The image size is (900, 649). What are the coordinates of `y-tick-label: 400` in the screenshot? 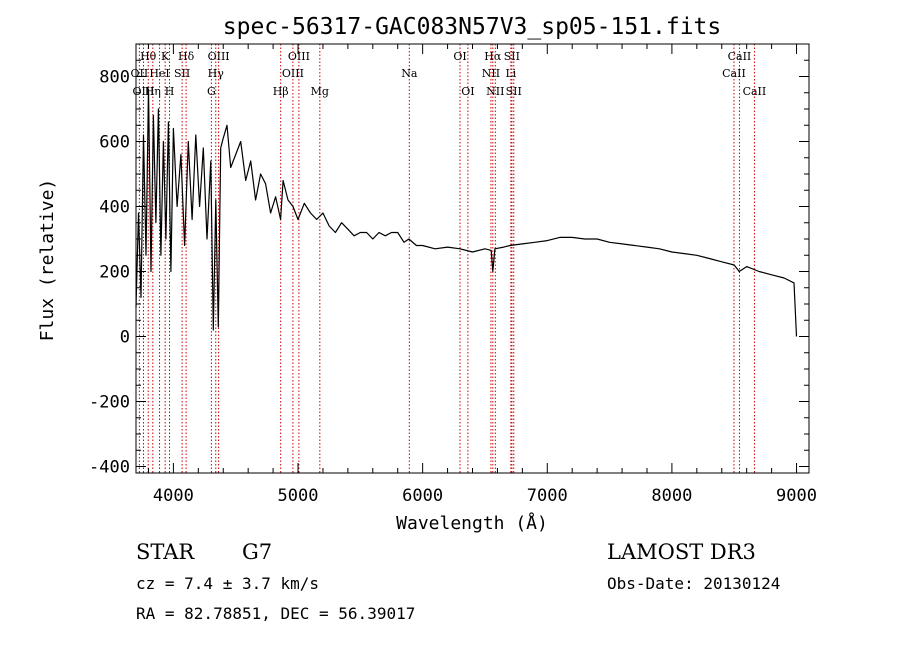 It's located at (114, 208).